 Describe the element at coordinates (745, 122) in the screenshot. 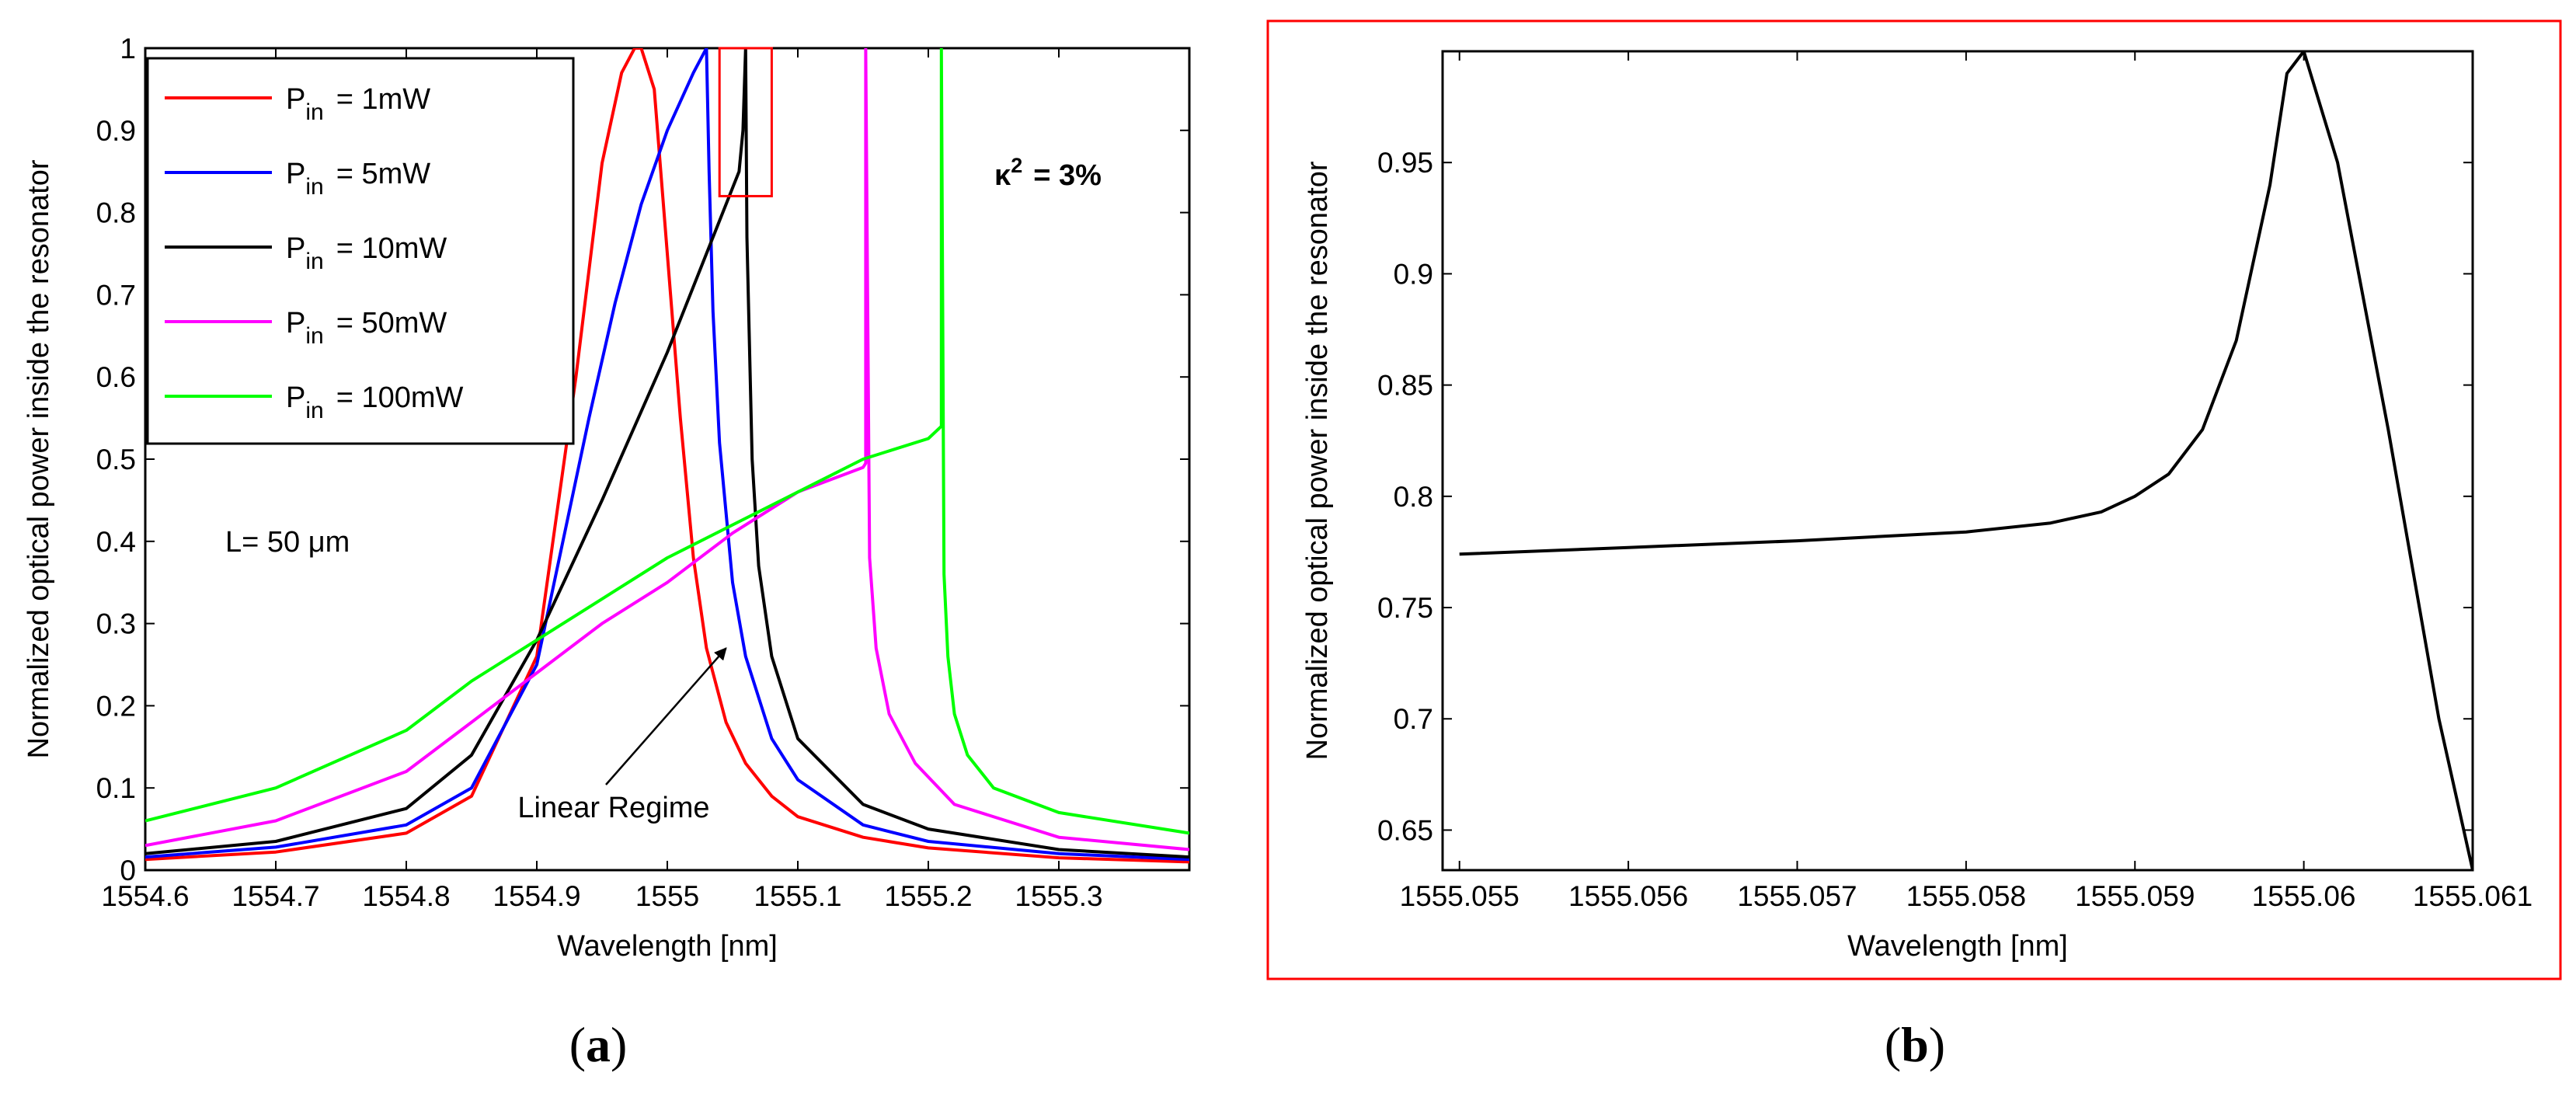

I see `zoom-box` at that location.